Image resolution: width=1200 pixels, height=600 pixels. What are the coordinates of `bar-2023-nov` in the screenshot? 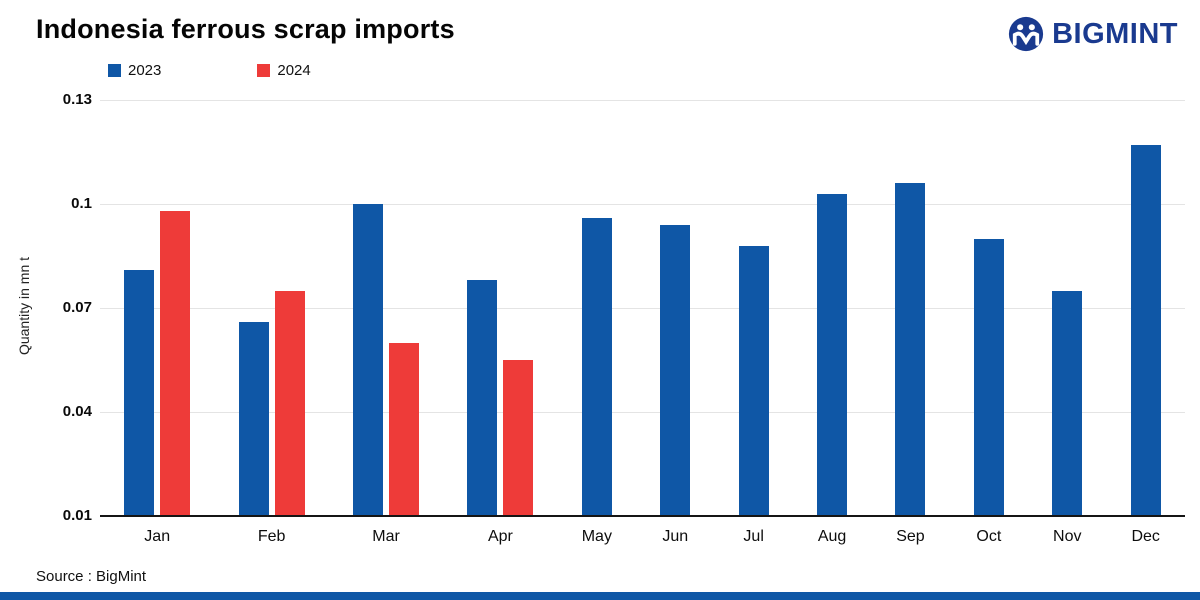 It's located at (1067, 403).